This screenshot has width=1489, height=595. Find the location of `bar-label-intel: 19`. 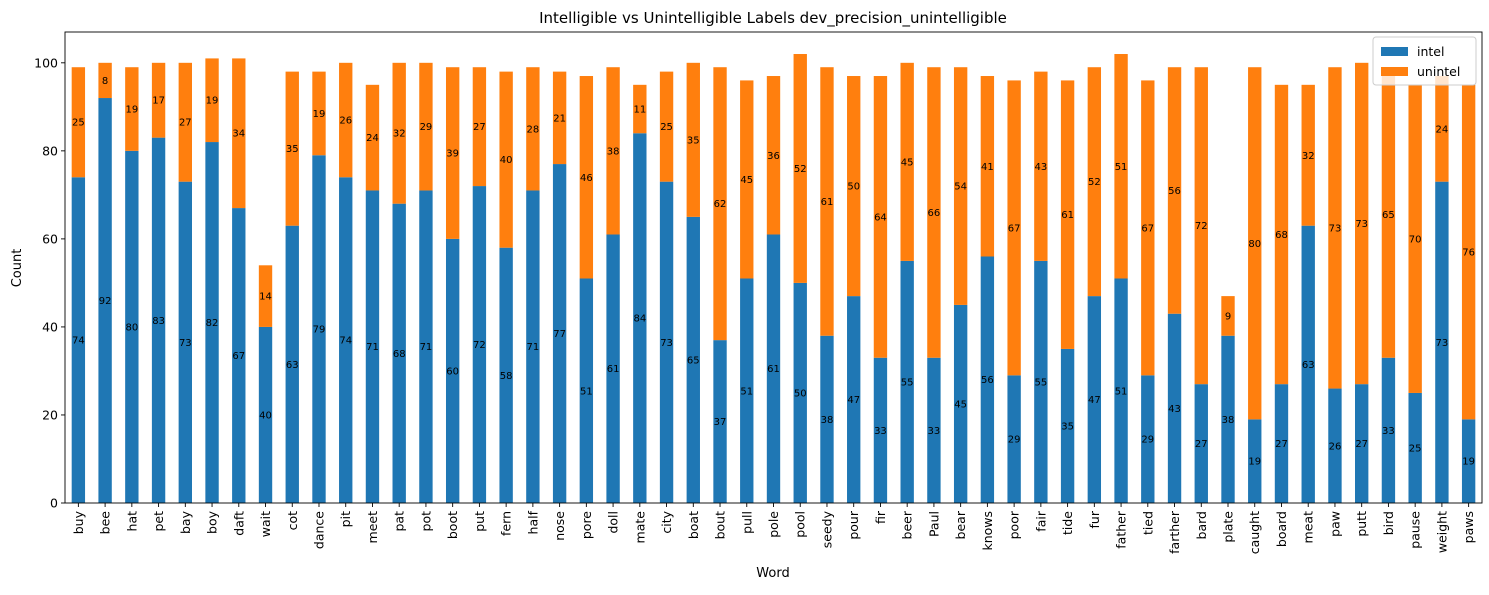

bar-label-intel: 19 is located at coordinates (1254, 462).